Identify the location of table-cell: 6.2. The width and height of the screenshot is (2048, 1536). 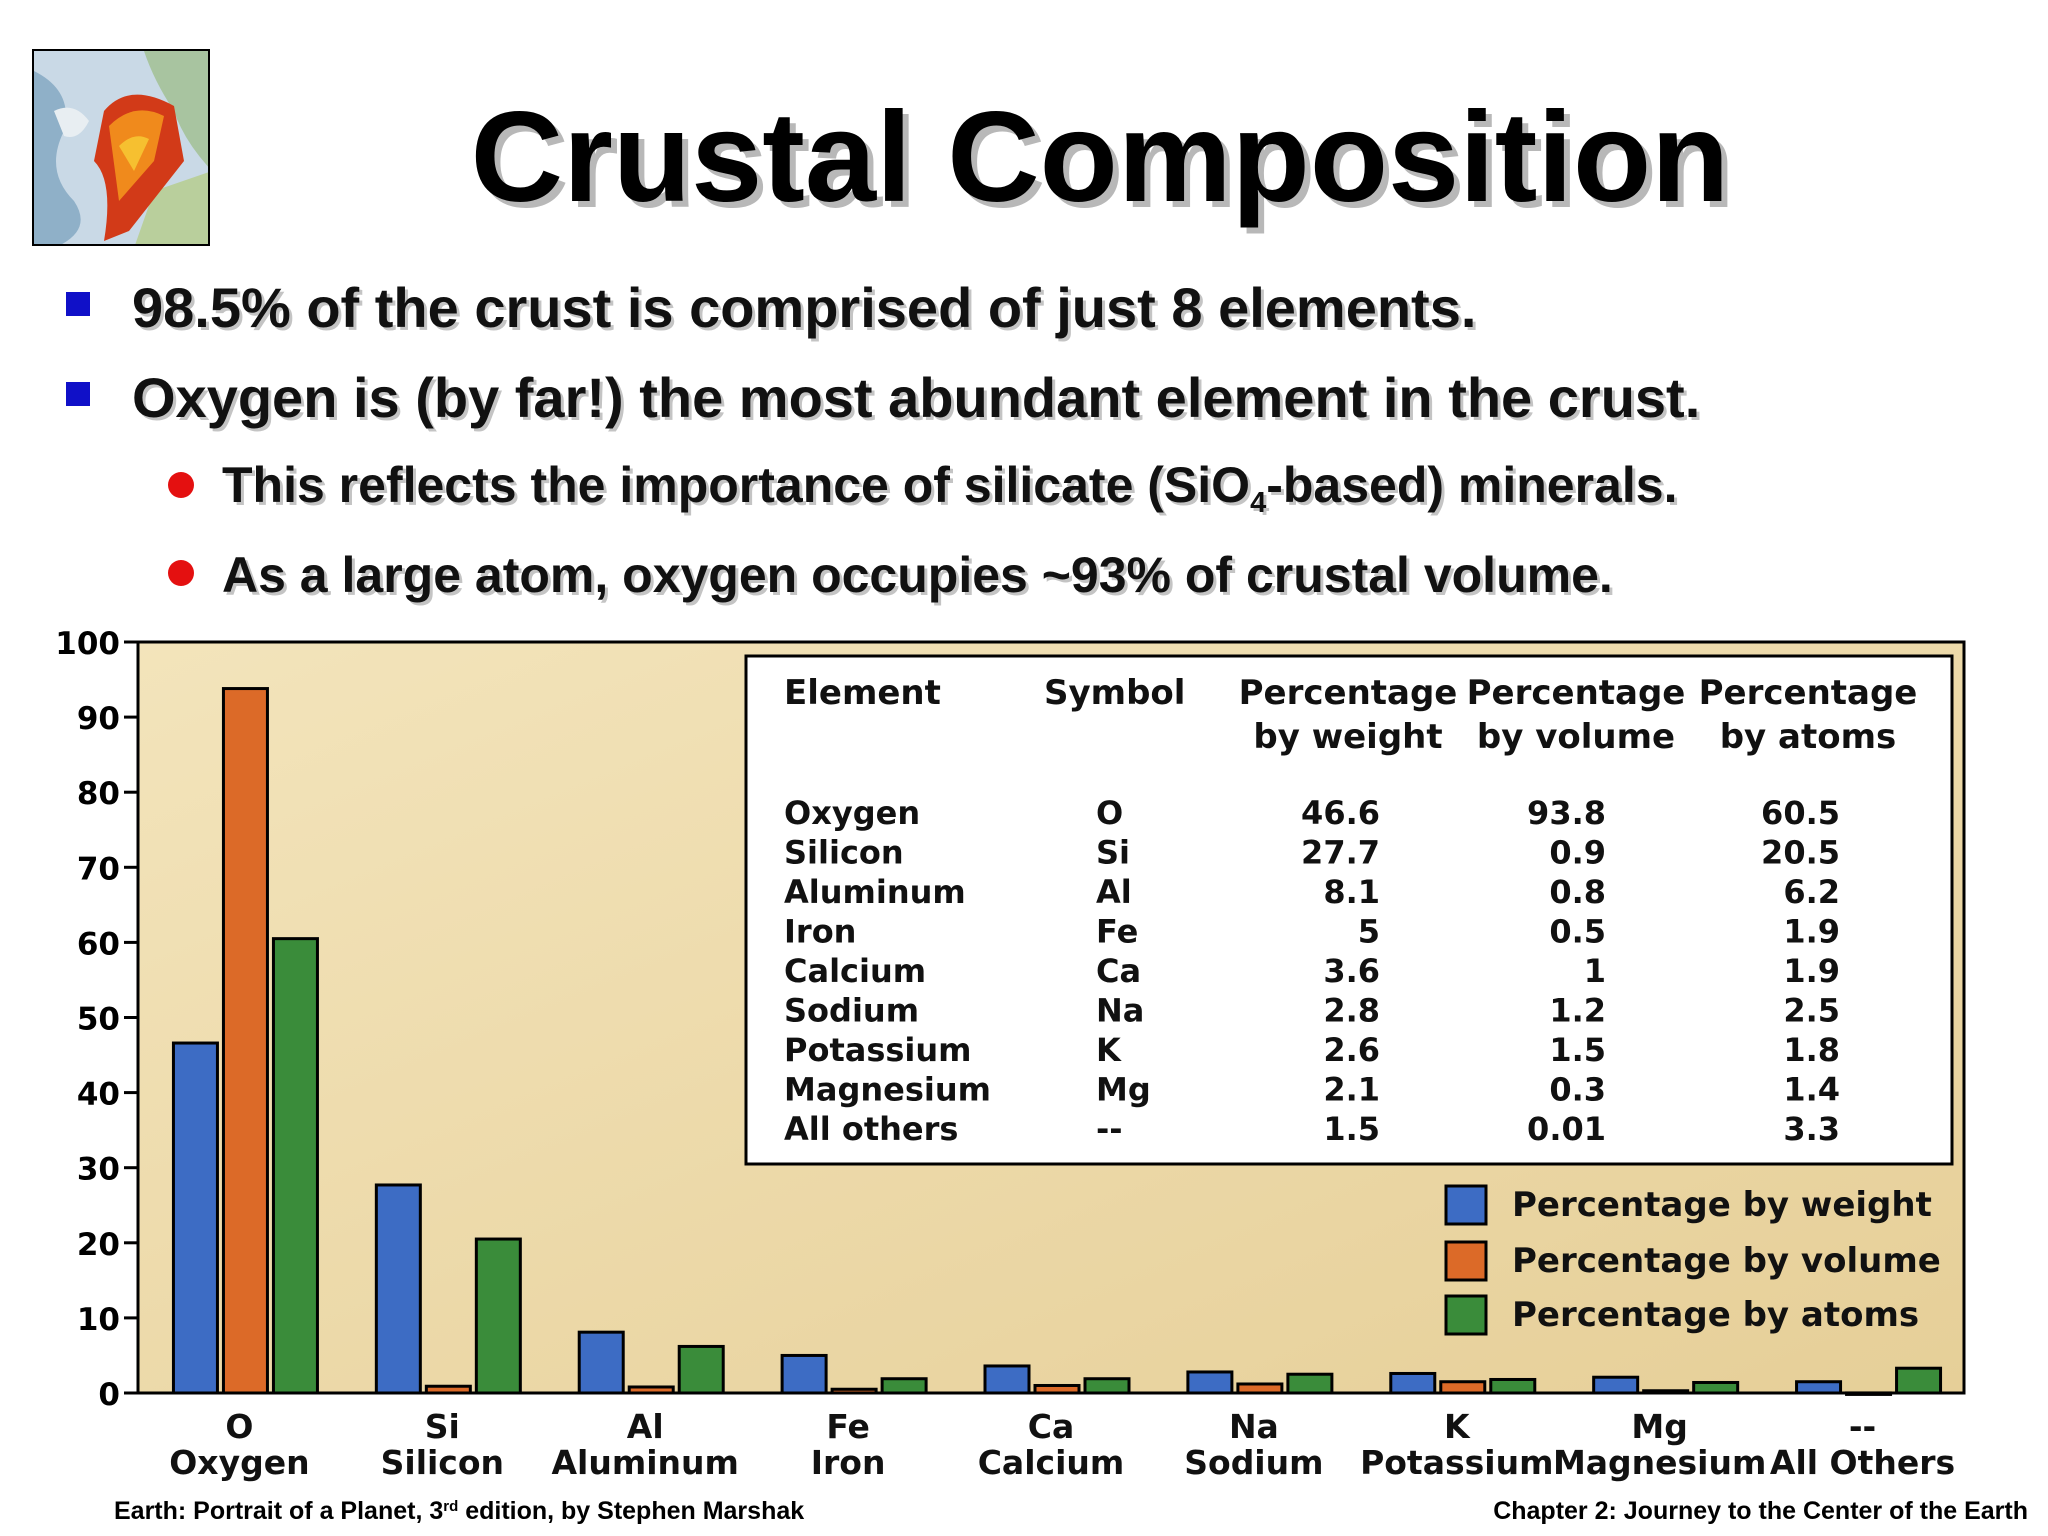
(1811, 892).